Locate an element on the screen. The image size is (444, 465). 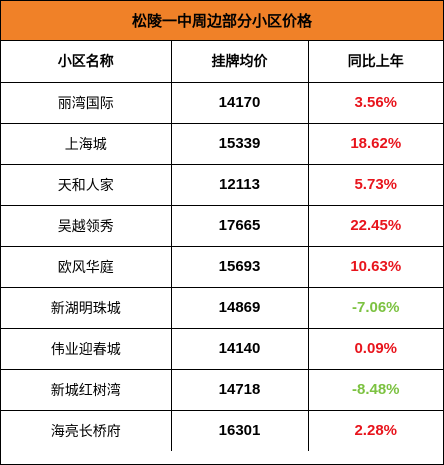
table-row: 新城红树湾 14718 -8.48% is located at coordinates (222, 390).